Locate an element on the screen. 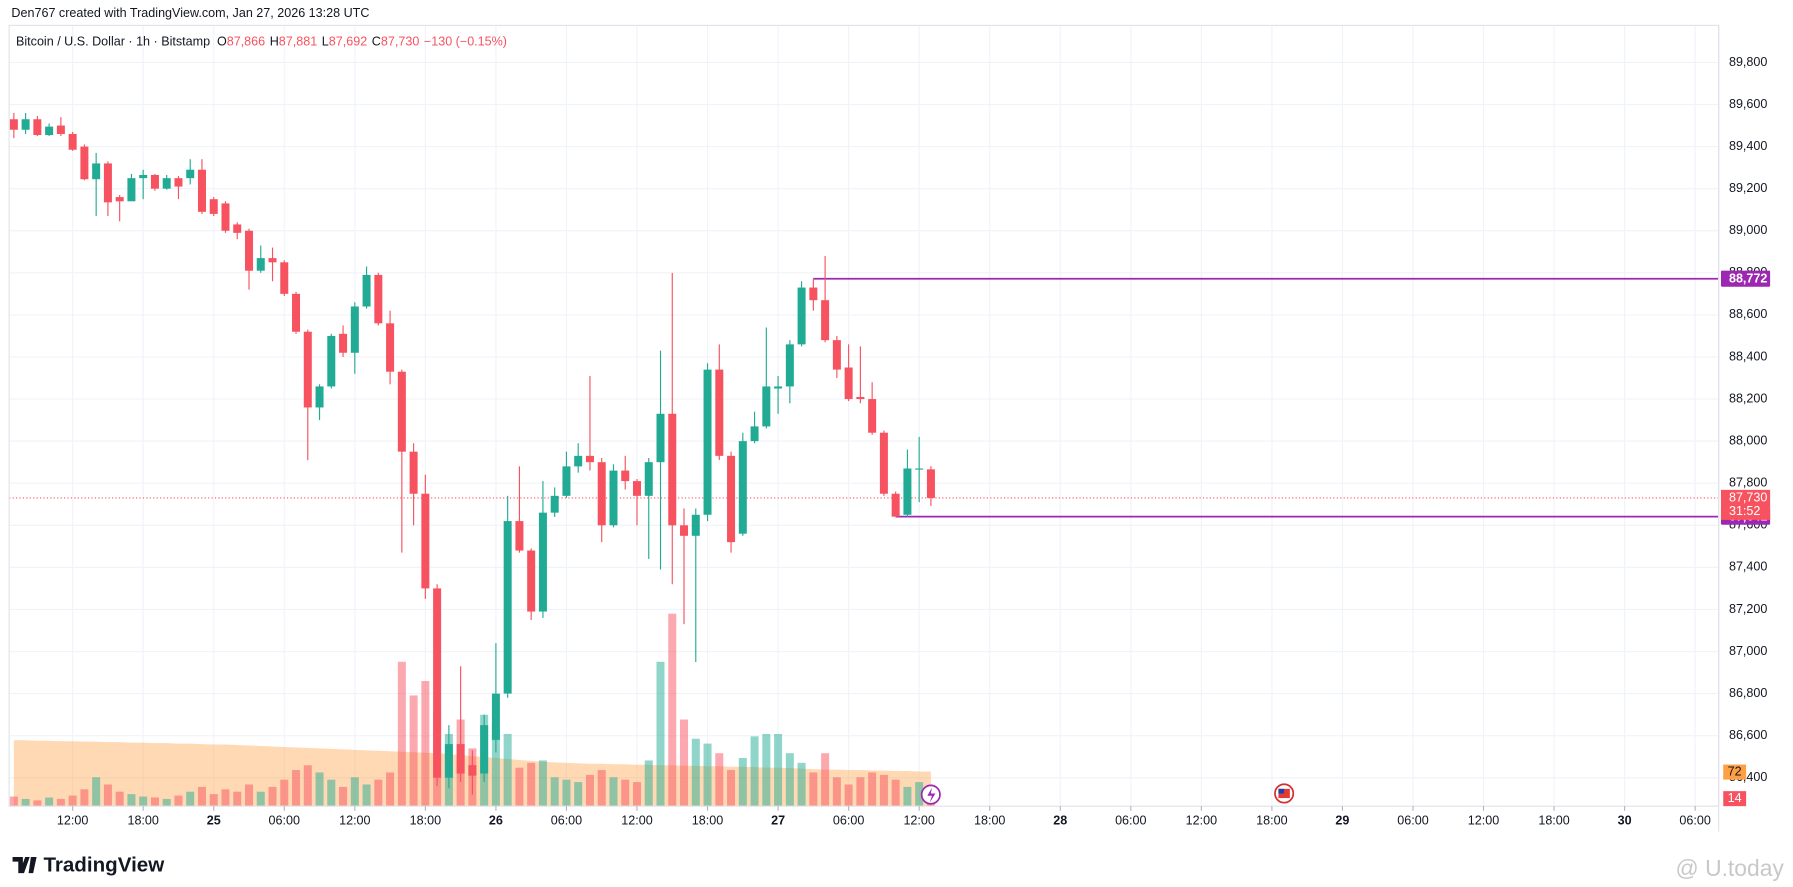 The height and width of the screenshot is (887, 1793). volume-ma-badge is located at coordinates (1735, 772).